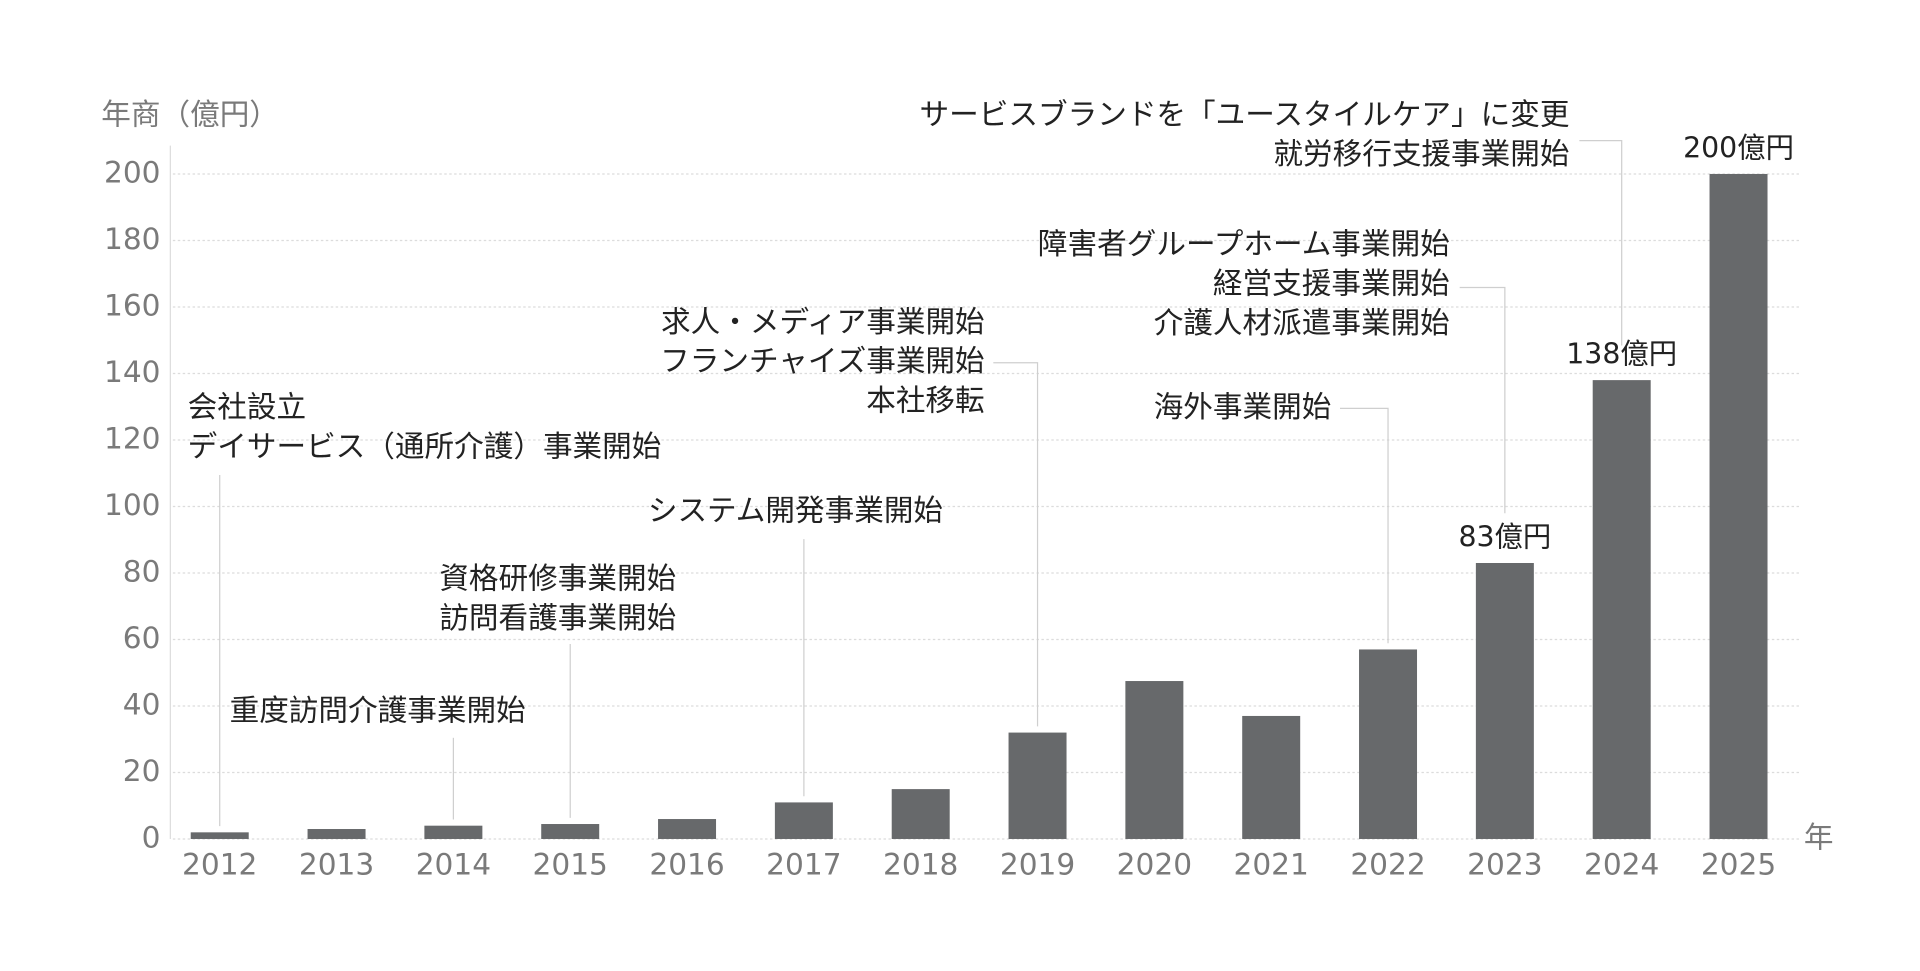 The height and width of the screenshot is (971, 1920). I want to click on x-tick-label: 2013, so click(336, 865).